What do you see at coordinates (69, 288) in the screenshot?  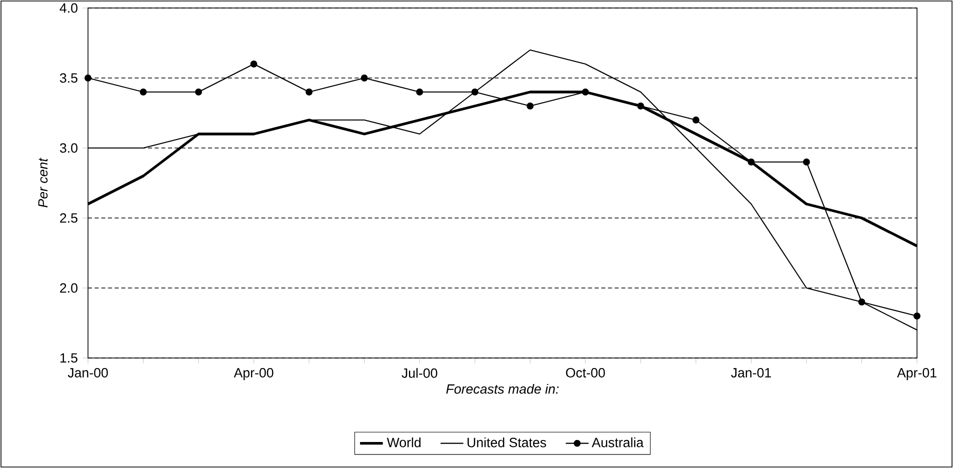 I see `y-tick-label: 2.0` at bounding box center [69, 288].